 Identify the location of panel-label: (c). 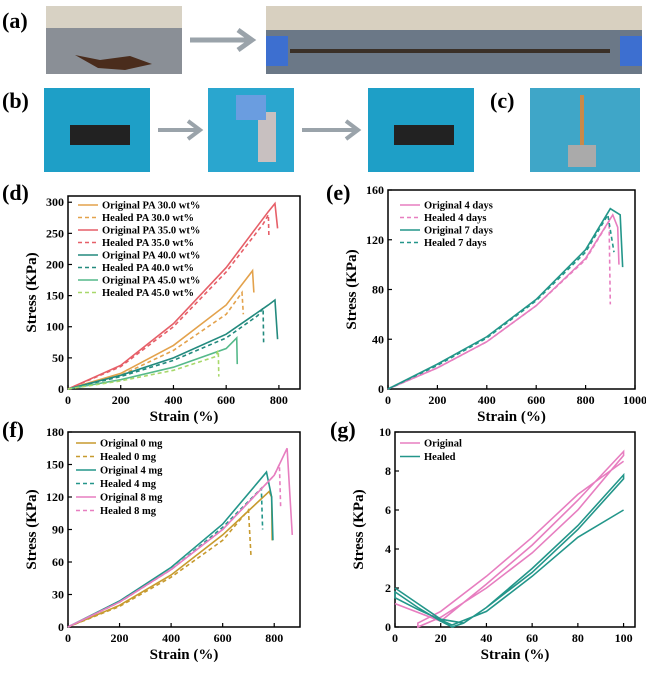
(502, 100).